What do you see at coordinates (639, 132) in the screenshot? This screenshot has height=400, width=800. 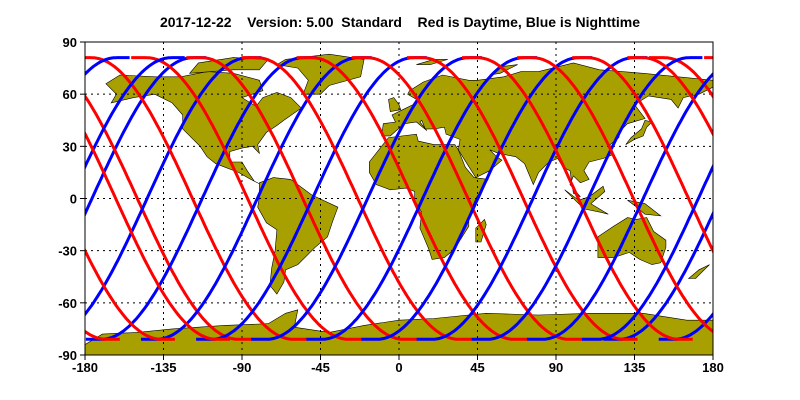 I see `landmass-japan` at bounding box center [639, 132].